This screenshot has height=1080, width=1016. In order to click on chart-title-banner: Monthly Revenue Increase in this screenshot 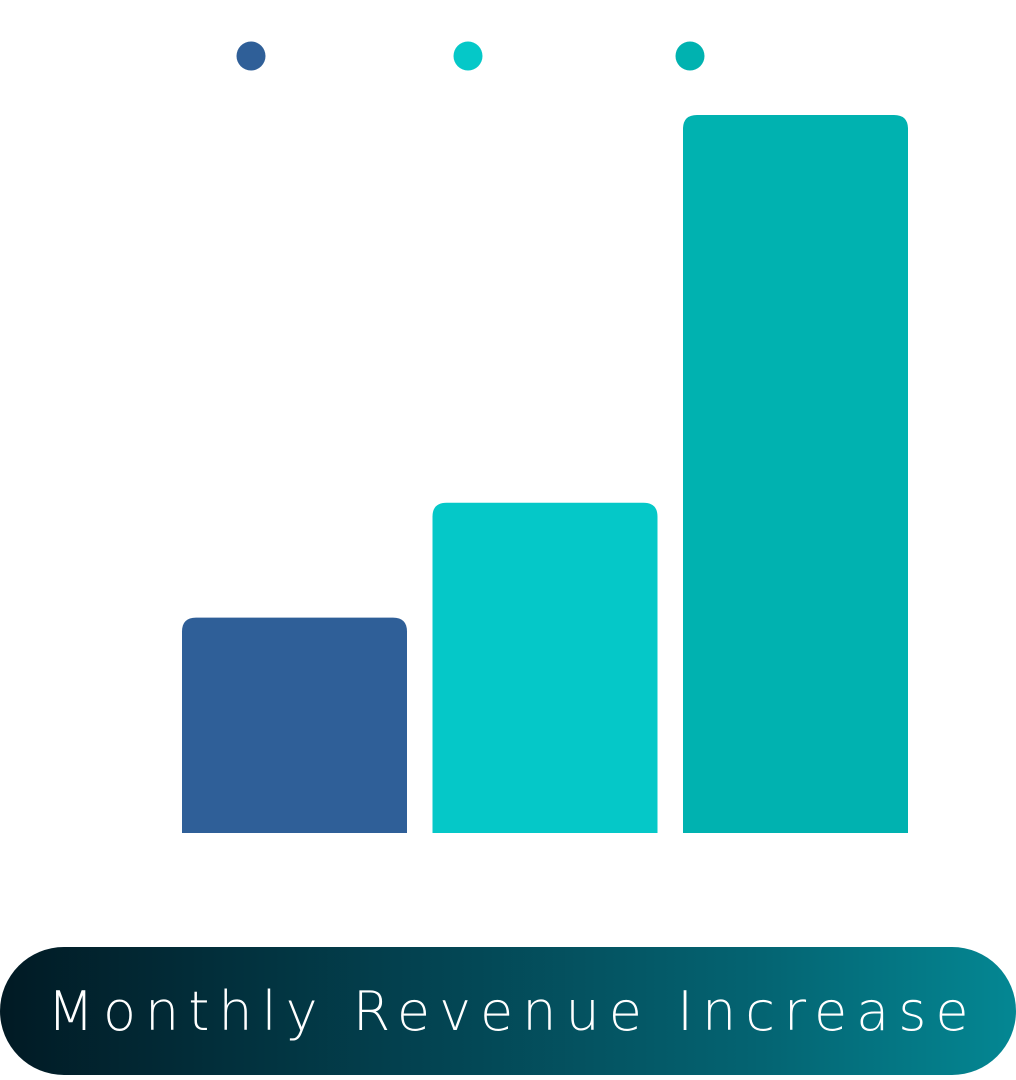, I will do `click(508, 1011)`.